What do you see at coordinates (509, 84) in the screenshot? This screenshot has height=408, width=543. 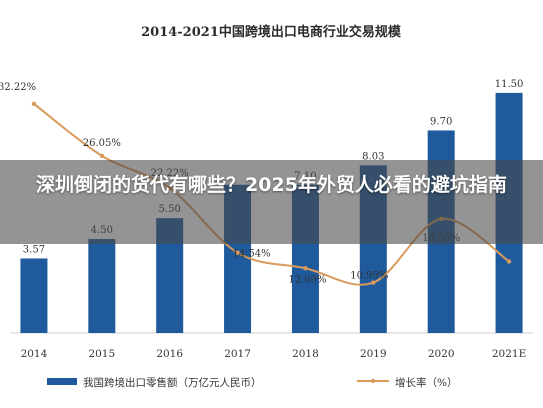 I see `bar-value-label-2021E: 11.50` at bounding box center [509, 84].